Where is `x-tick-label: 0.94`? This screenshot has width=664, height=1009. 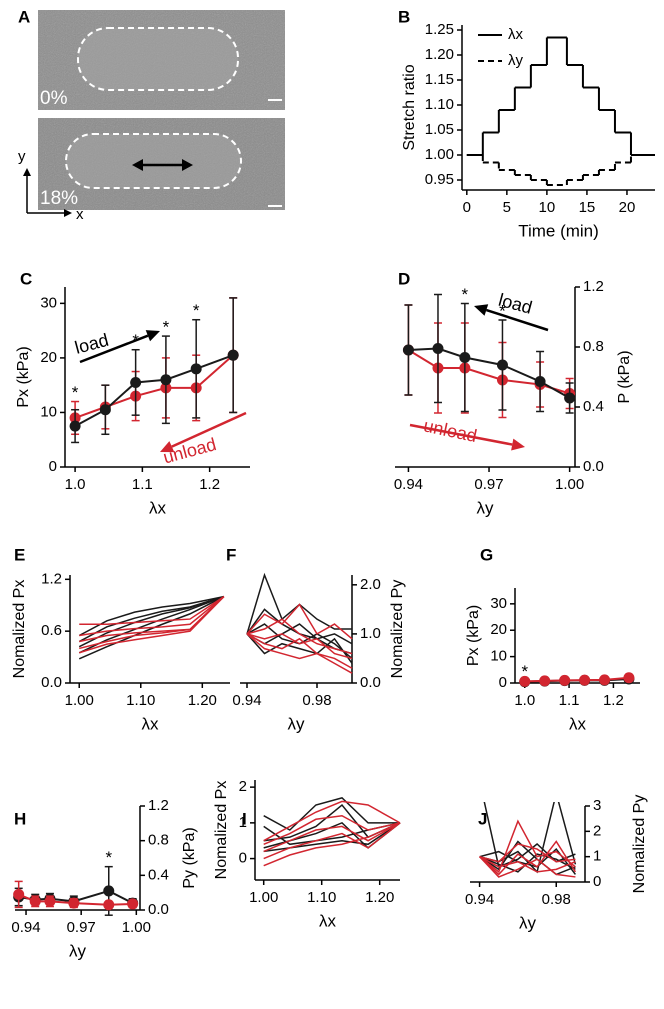 x-tick-label: 0.94 is located at coordinates (25, 927).